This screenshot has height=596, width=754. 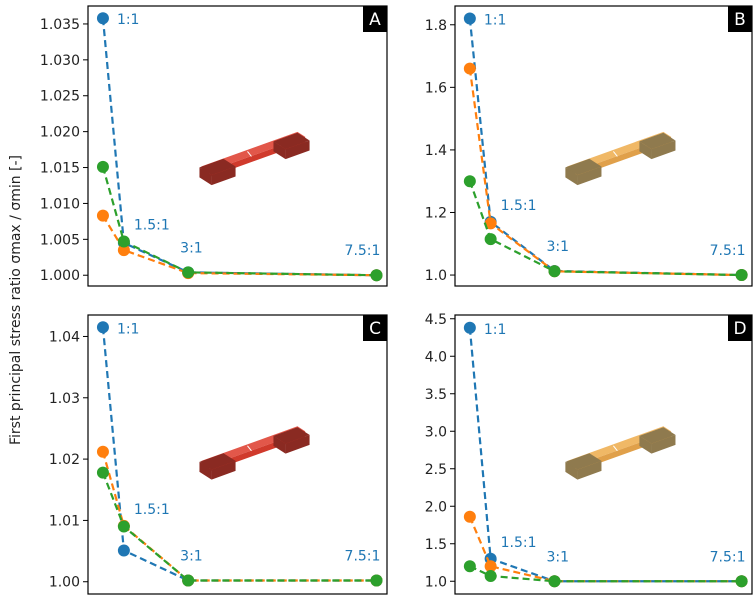 I want to click on y-tick-label: 1.020, so click(x=60, y=133).